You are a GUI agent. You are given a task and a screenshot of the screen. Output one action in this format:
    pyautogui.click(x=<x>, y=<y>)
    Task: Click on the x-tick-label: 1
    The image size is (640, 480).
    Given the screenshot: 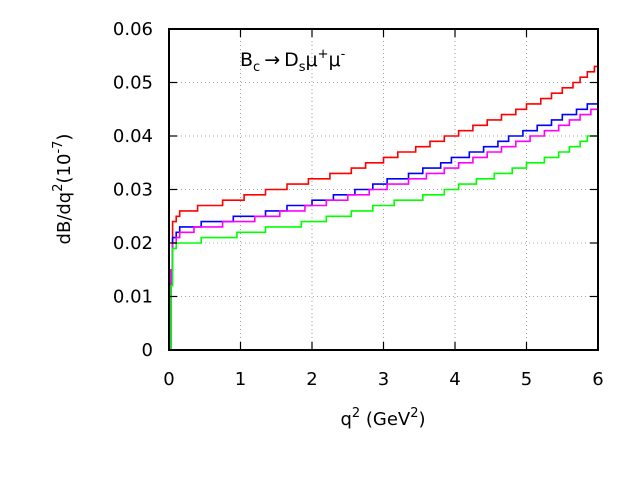 What is the action you would take?
    pyautogui.click(x=240, y=379)
    